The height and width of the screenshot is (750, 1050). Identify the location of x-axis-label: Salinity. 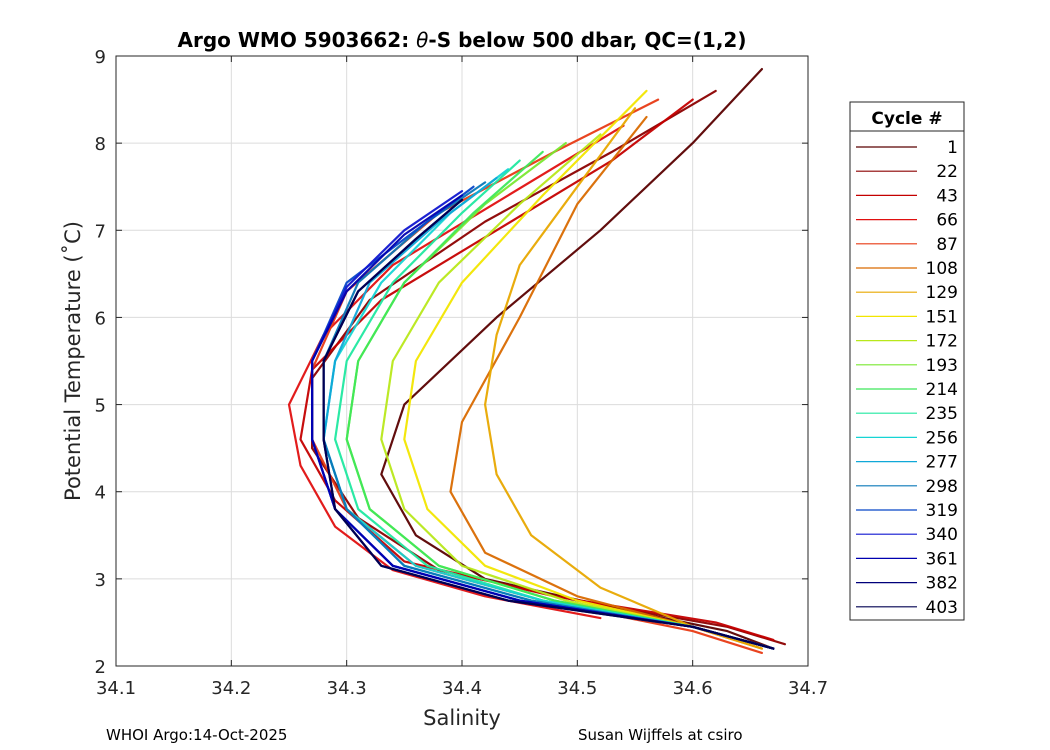
(462, 718).